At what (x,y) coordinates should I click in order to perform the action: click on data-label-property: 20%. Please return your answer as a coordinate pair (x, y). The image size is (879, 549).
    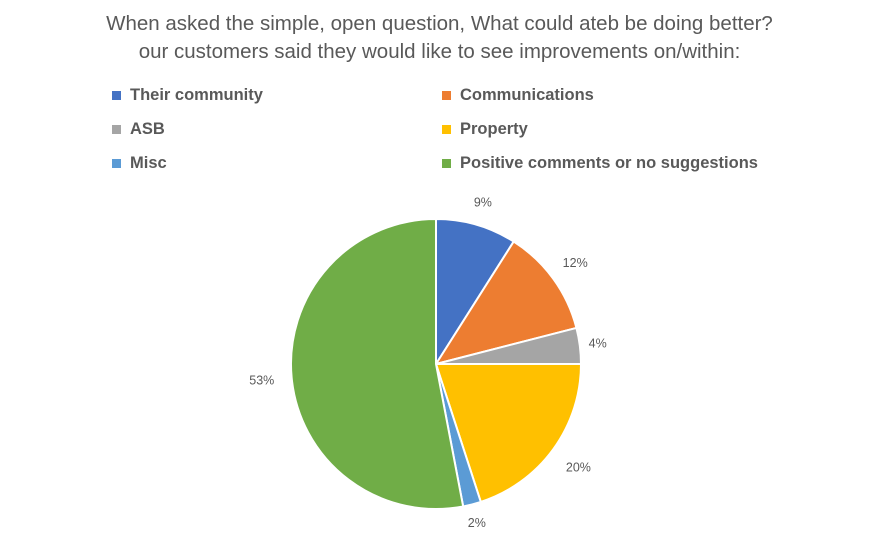
    Looking at the image, I should click on (578, 468).